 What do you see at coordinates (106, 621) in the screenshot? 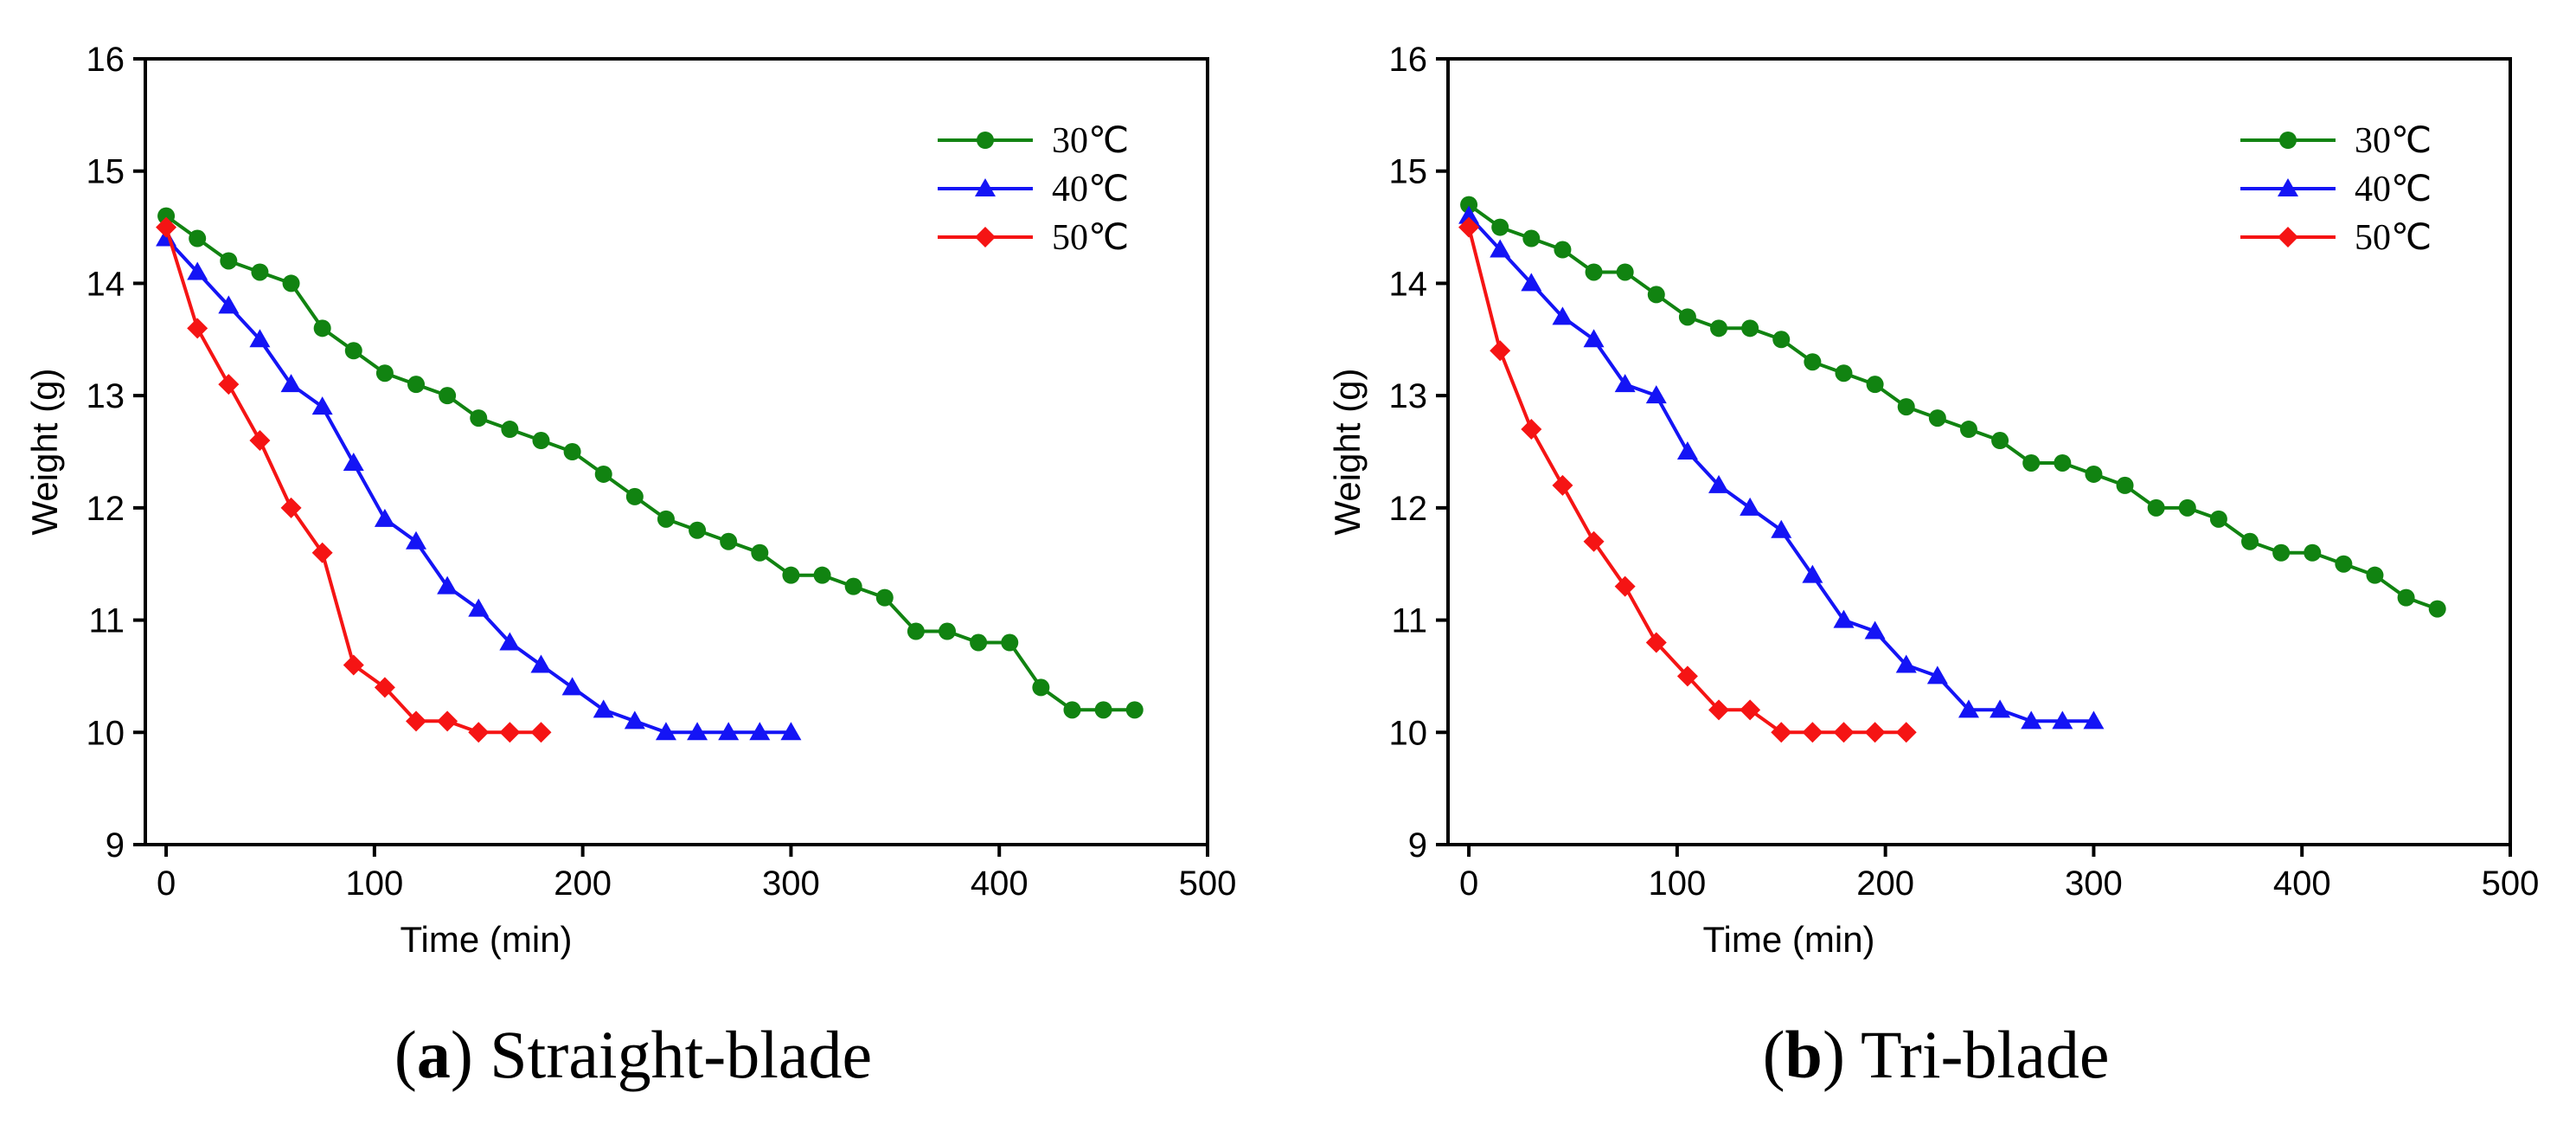
I see `y-tick-label: 11` at bounding box center [106, 621].